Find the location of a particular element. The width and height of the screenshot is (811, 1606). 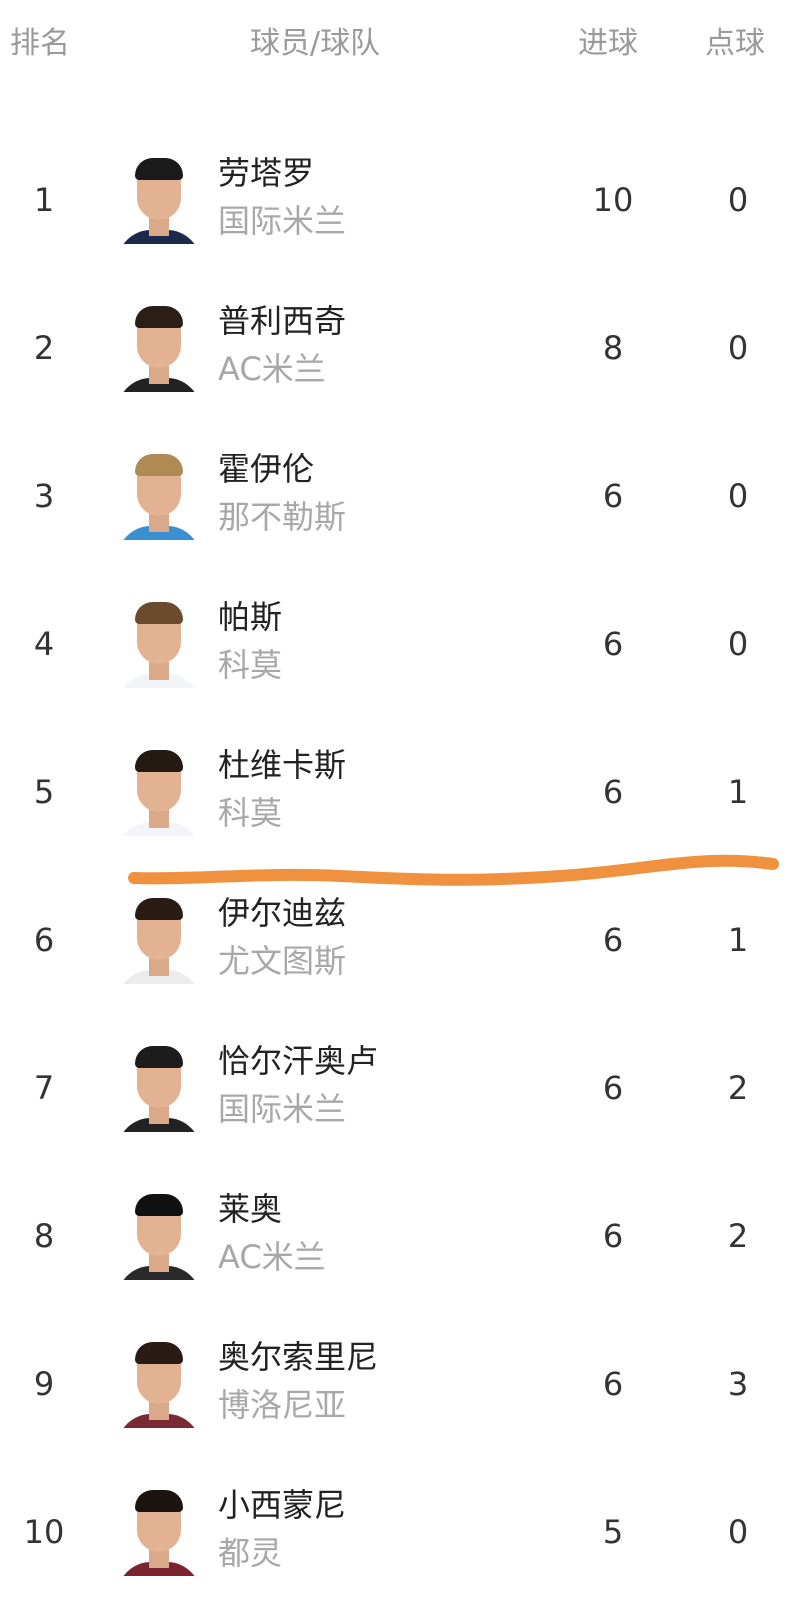

table-row: 8 莱奥 AC米兰 6 2 is located at coordinates (405, 1236).